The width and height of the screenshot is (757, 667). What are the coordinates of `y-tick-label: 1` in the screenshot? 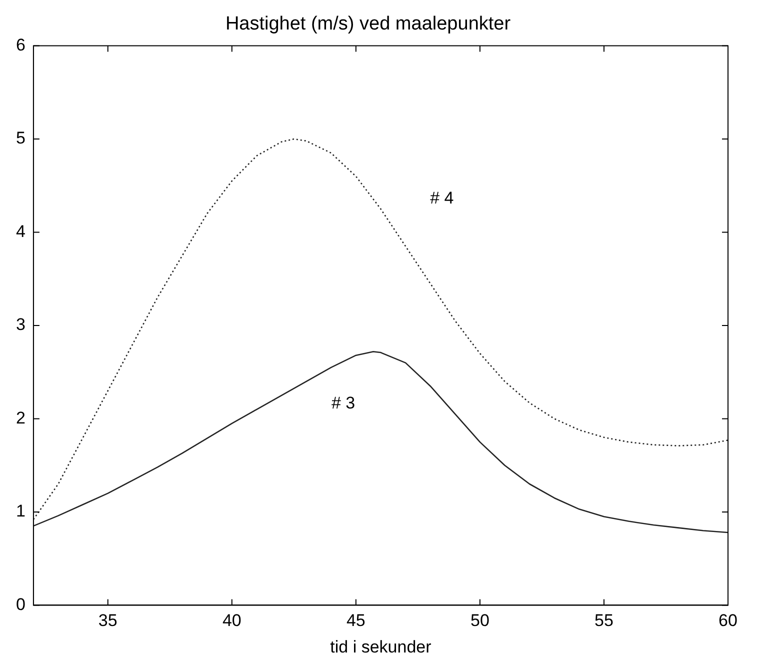 It's located at (21, 511).